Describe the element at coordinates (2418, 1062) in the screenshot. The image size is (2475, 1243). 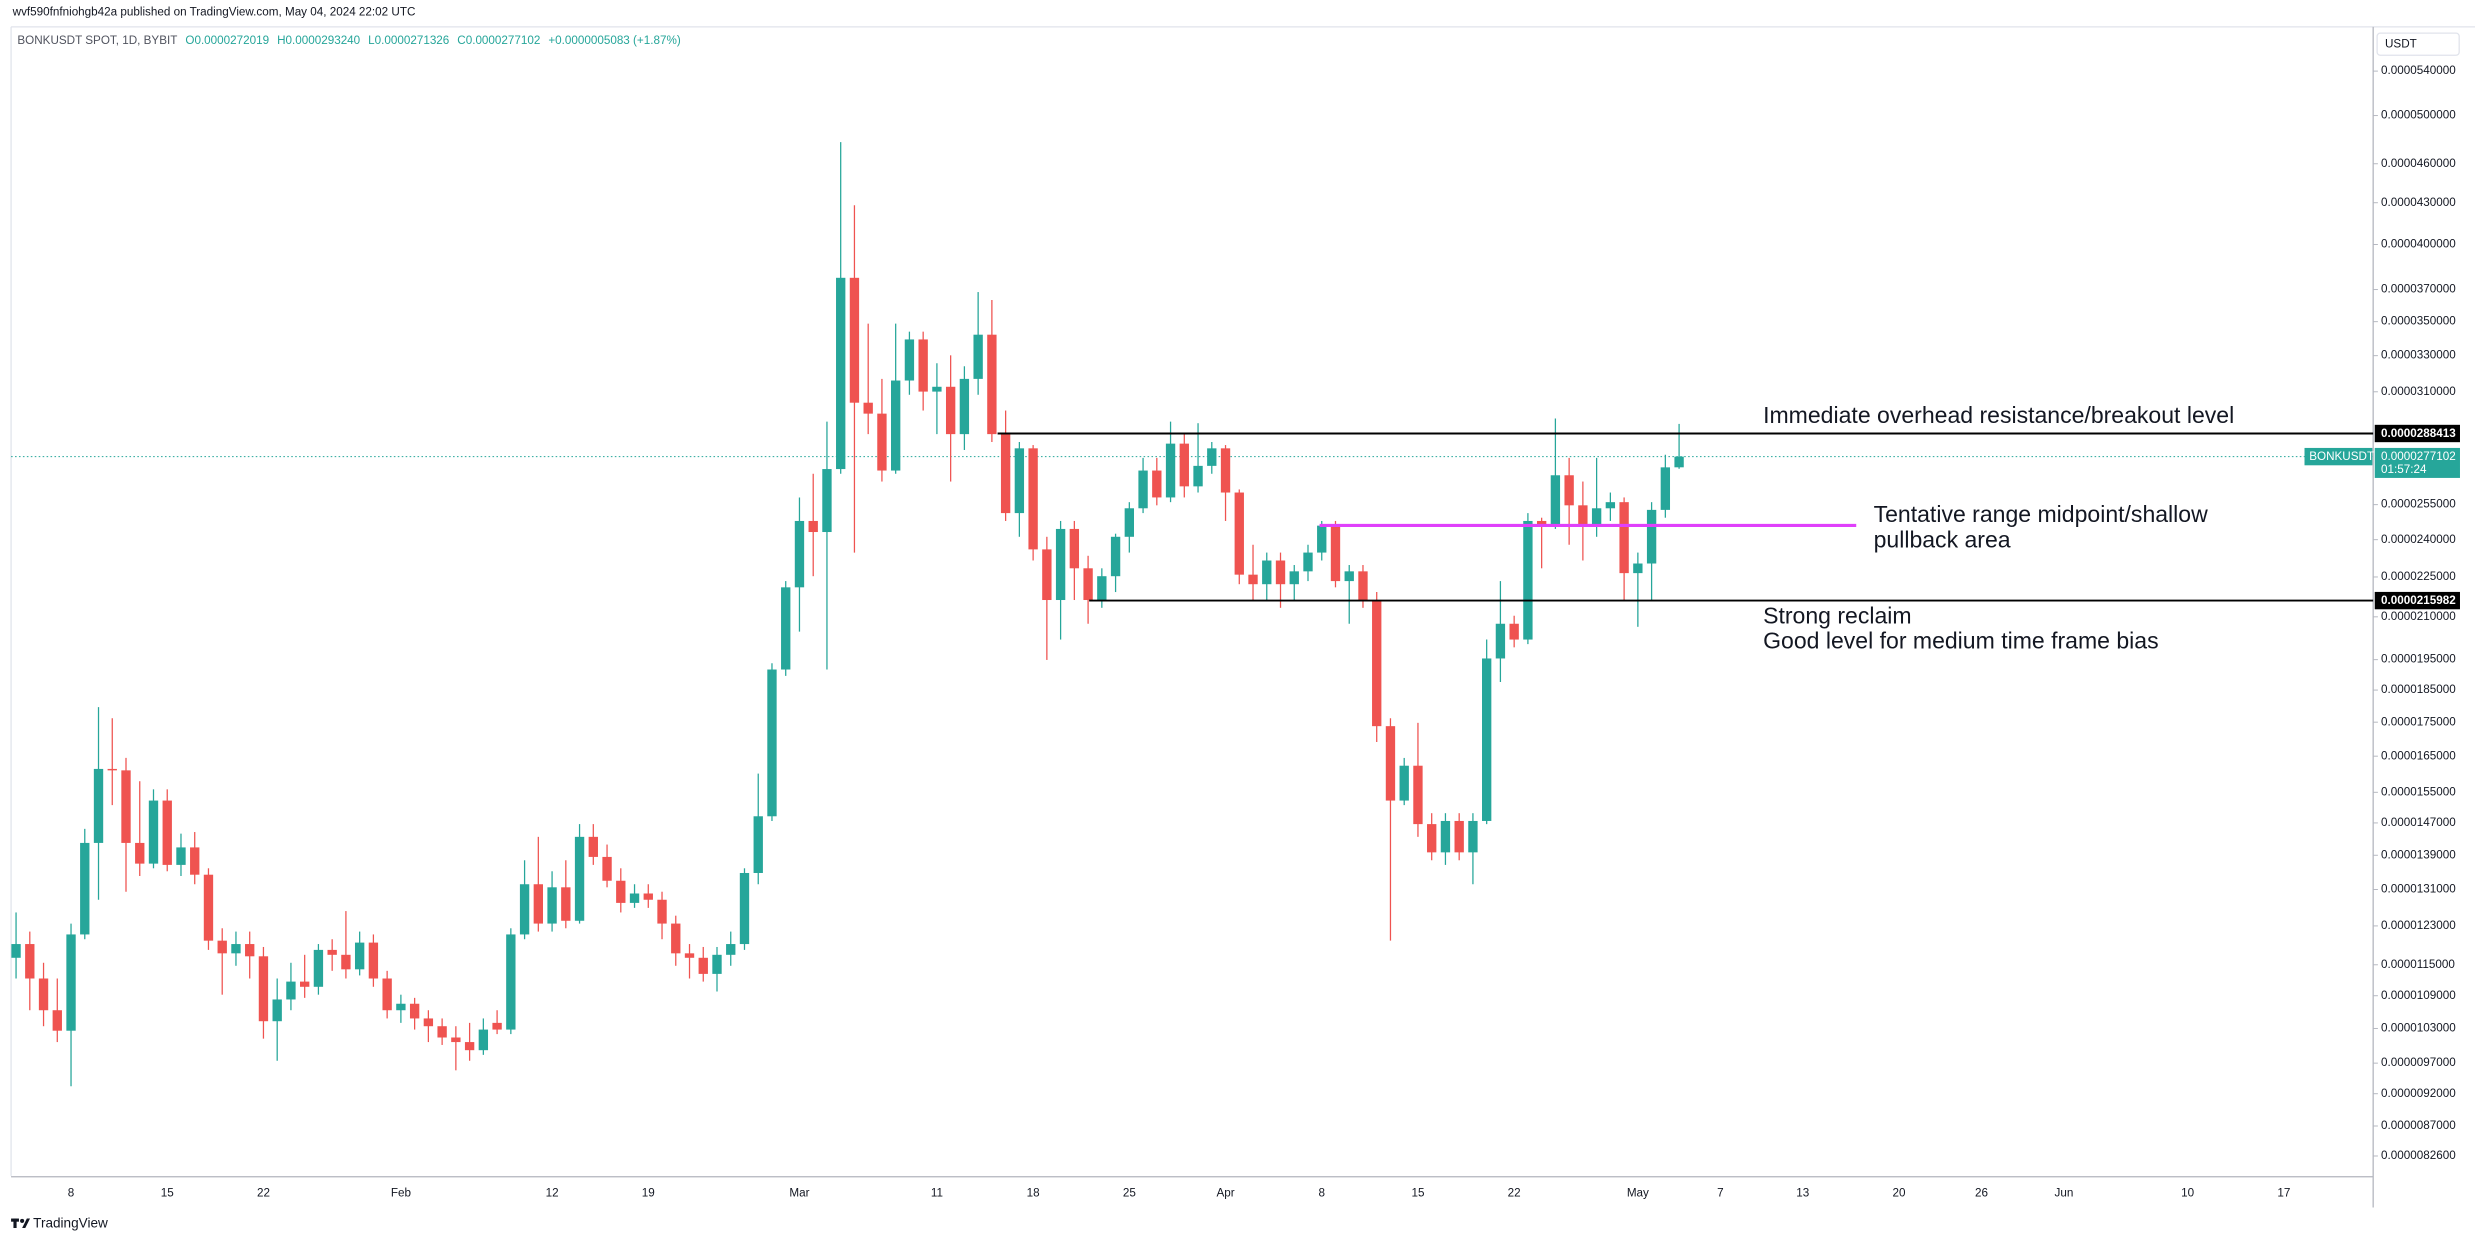
I see `y-tick-label: 0.0000097000` at that location.